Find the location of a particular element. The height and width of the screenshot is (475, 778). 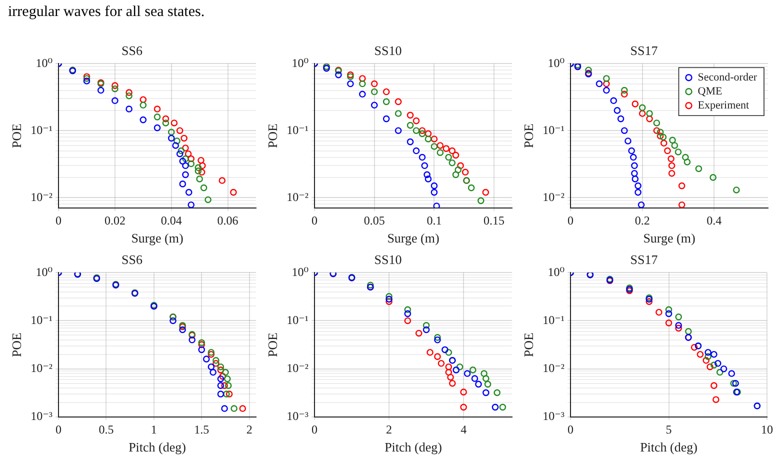

x-tick-label: 1 is located at coordinates (153, 429).